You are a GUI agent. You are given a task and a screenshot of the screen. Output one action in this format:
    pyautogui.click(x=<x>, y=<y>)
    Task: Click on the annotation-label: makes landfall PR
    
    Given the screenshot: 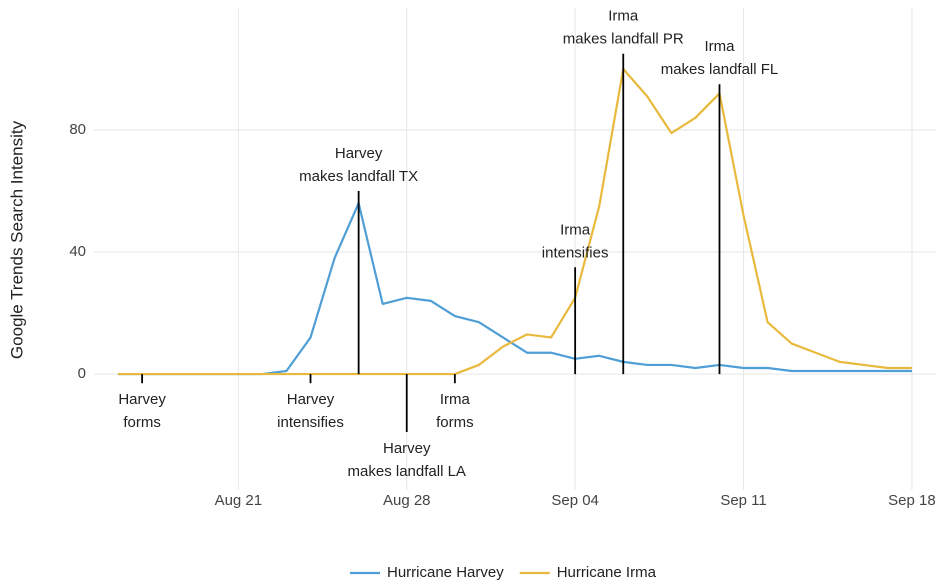 What is the action you would take?
    pyautogui.click(x=623, y=39)
    